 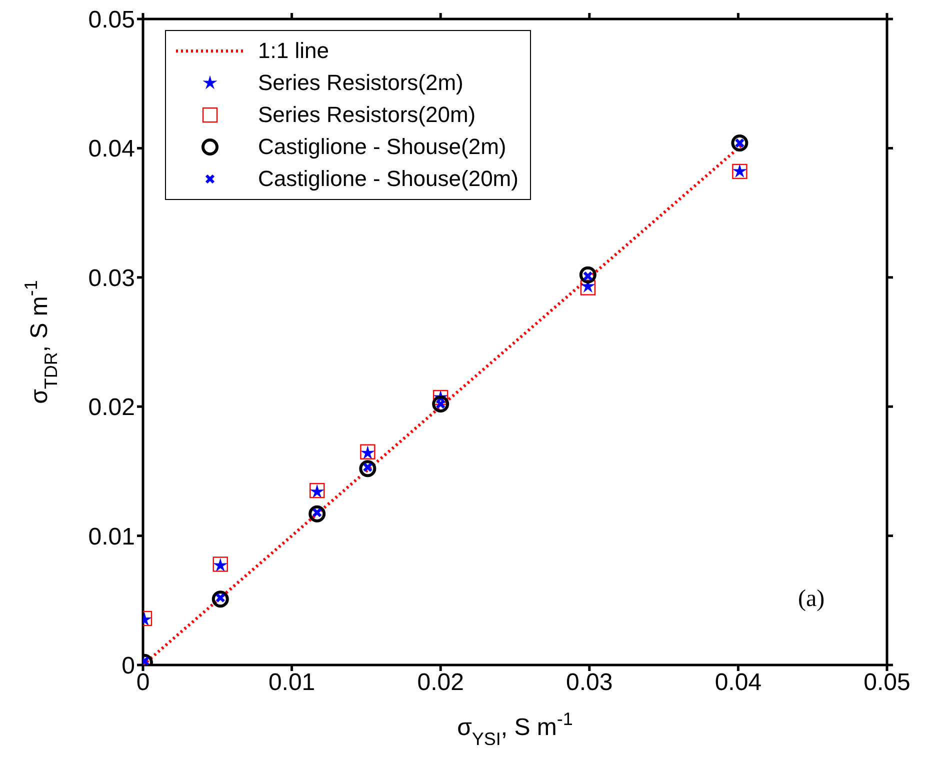 I want to click on y-tick-label: 0.03, so click(x=111, y=278).